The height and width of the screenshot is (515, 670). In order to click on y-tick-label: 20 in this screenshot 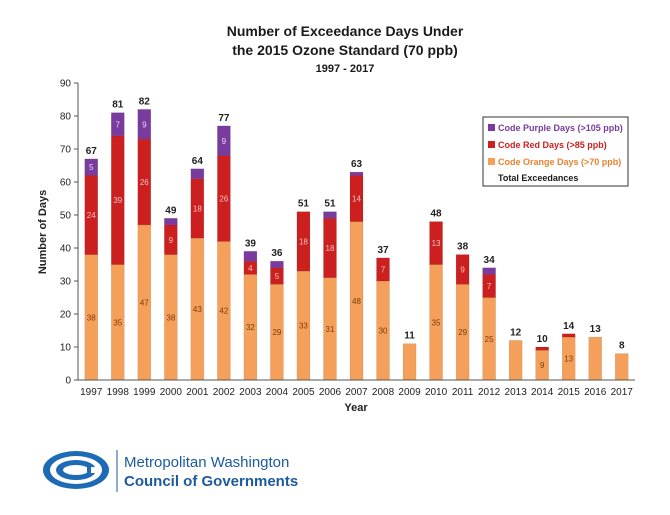, I will do `click(66, 315)`.